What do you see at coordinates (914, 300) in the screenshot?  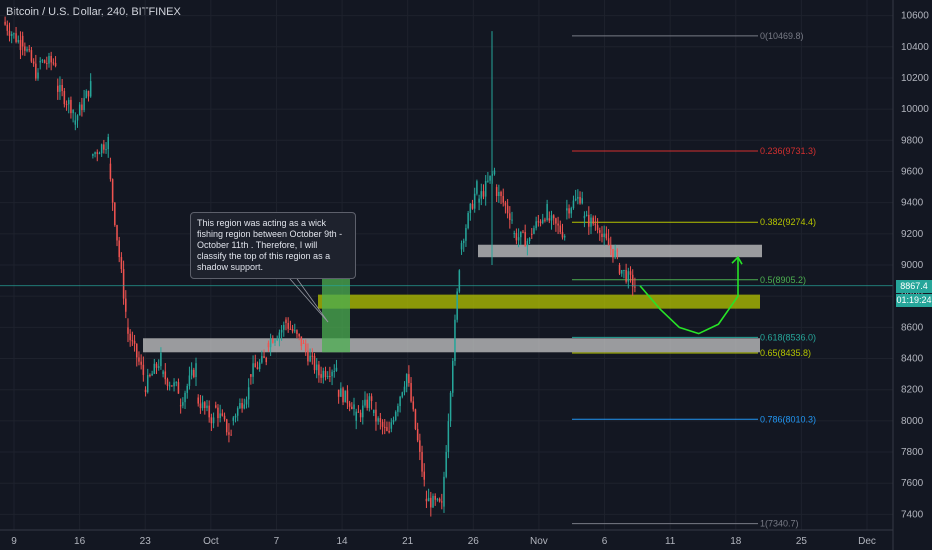 I see `countdown-tag: 01:19:24` at bounding box center [914, 300].